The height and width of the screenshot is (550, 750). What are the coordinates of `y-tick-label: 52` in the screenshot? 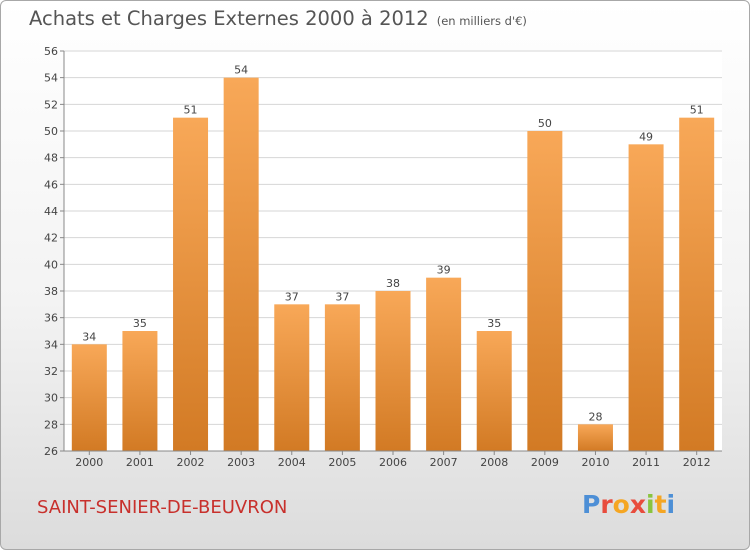 It's located at (51, 104).